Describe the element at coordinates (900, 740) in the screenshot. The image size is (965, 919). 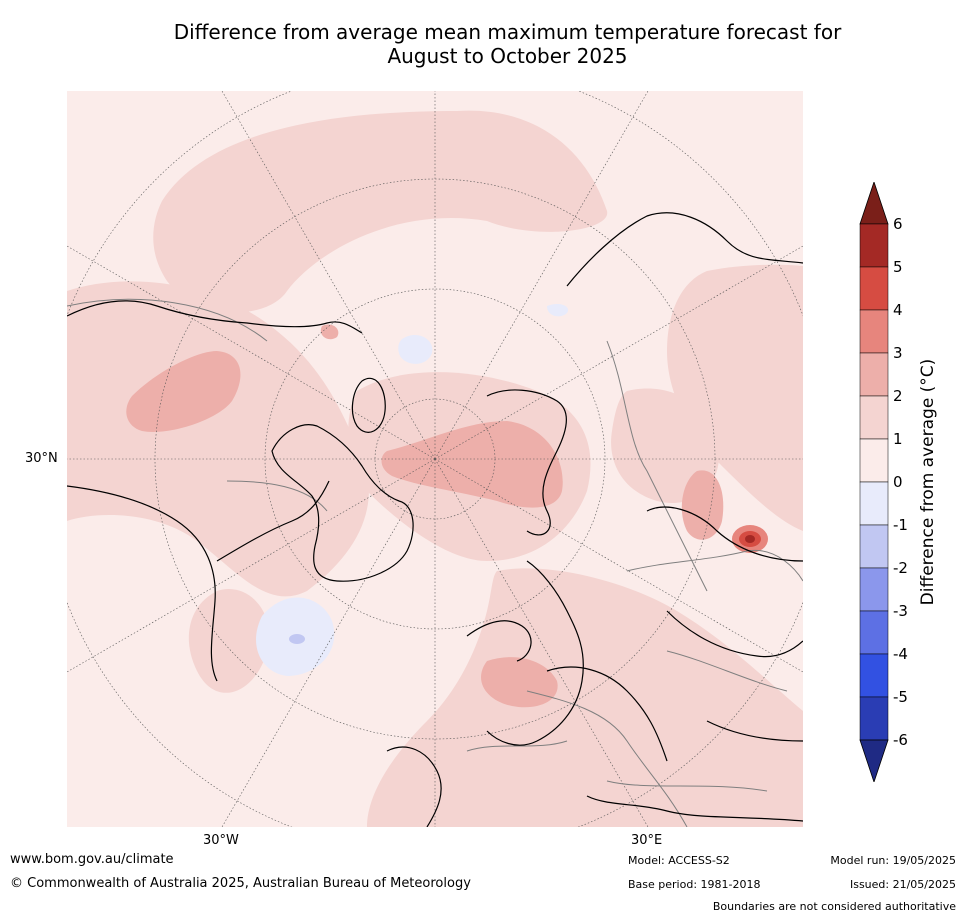
I see `colorbar-tick-m6: -6` at that location.